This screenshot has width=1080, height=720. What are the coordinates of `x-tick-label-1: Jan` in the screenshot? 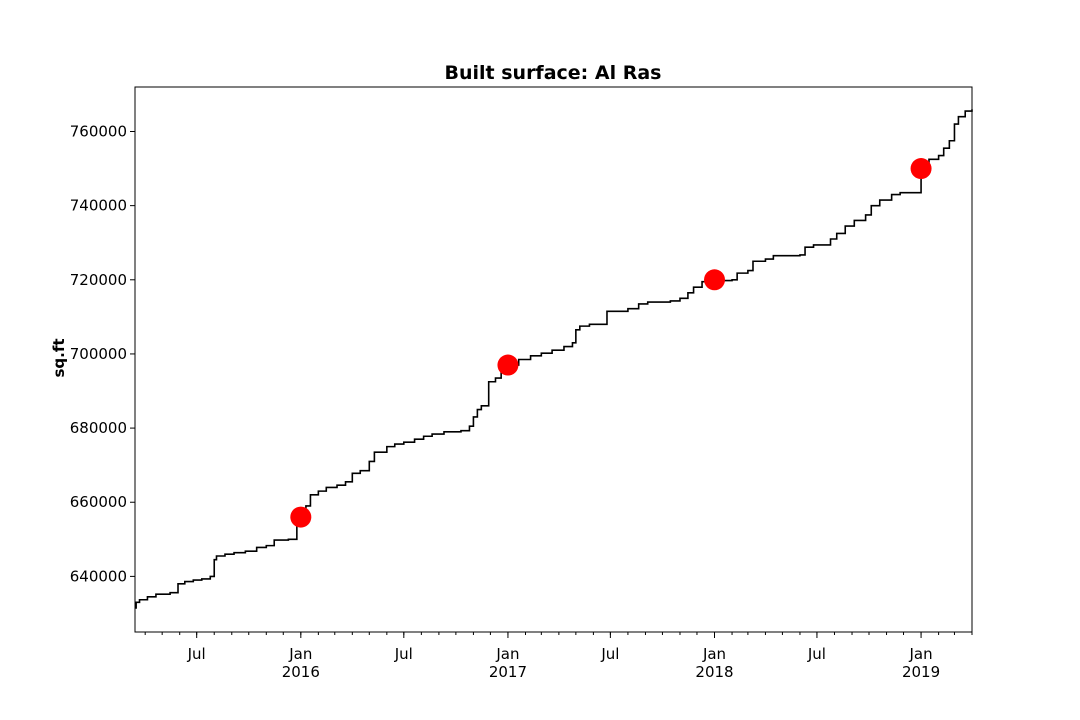 It's located at (300, 654).